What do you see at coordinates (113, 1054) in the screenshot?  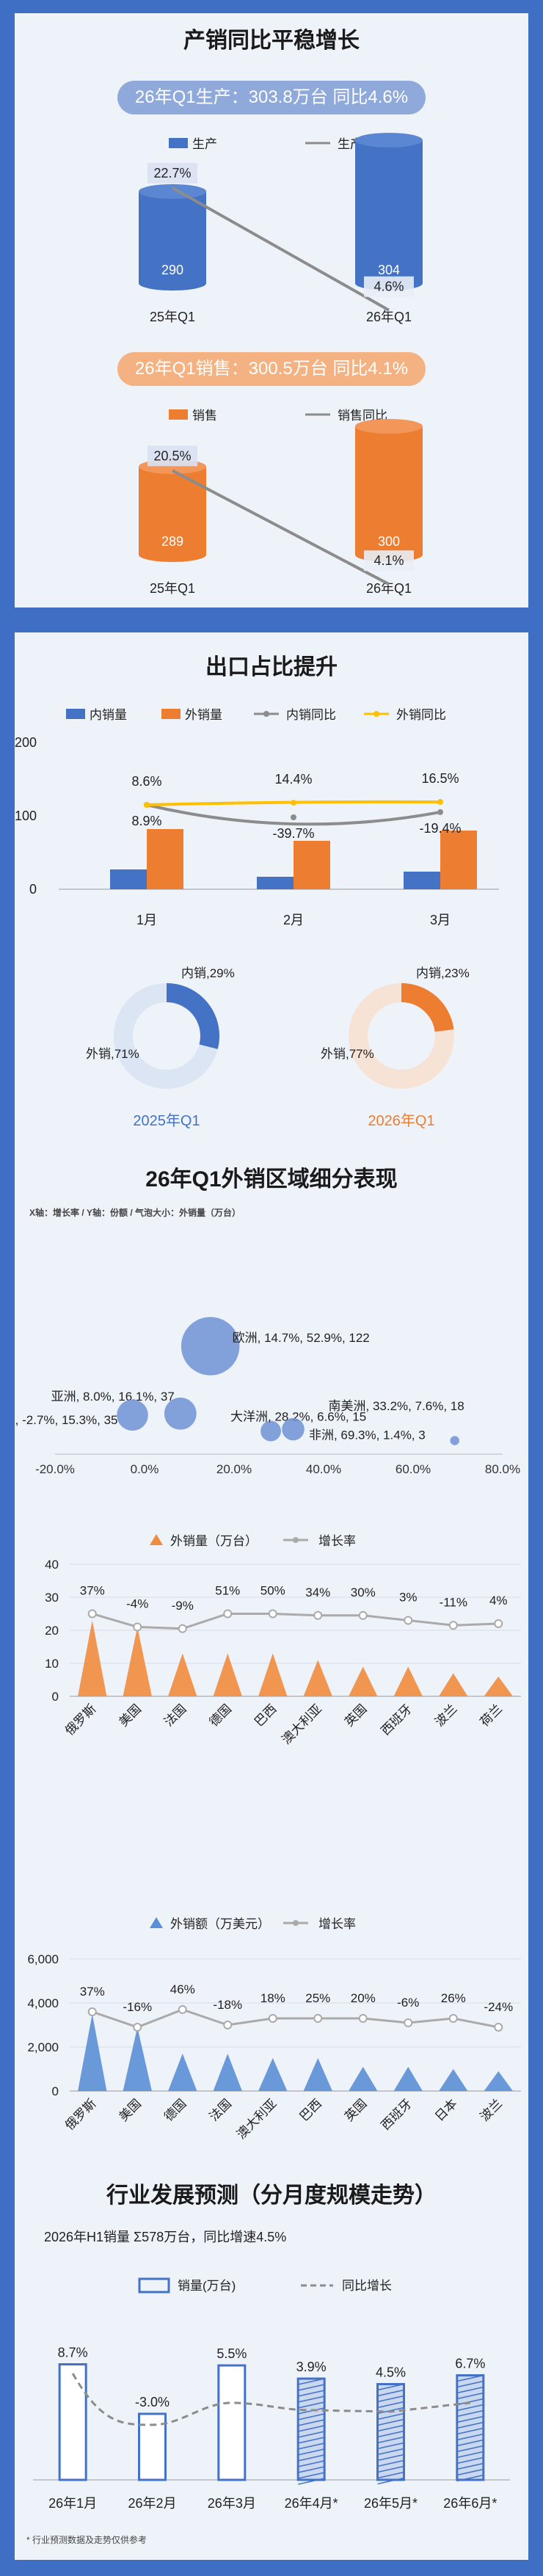 I see `donut-label: 外销,71%` at bounding box center [113, 1054].